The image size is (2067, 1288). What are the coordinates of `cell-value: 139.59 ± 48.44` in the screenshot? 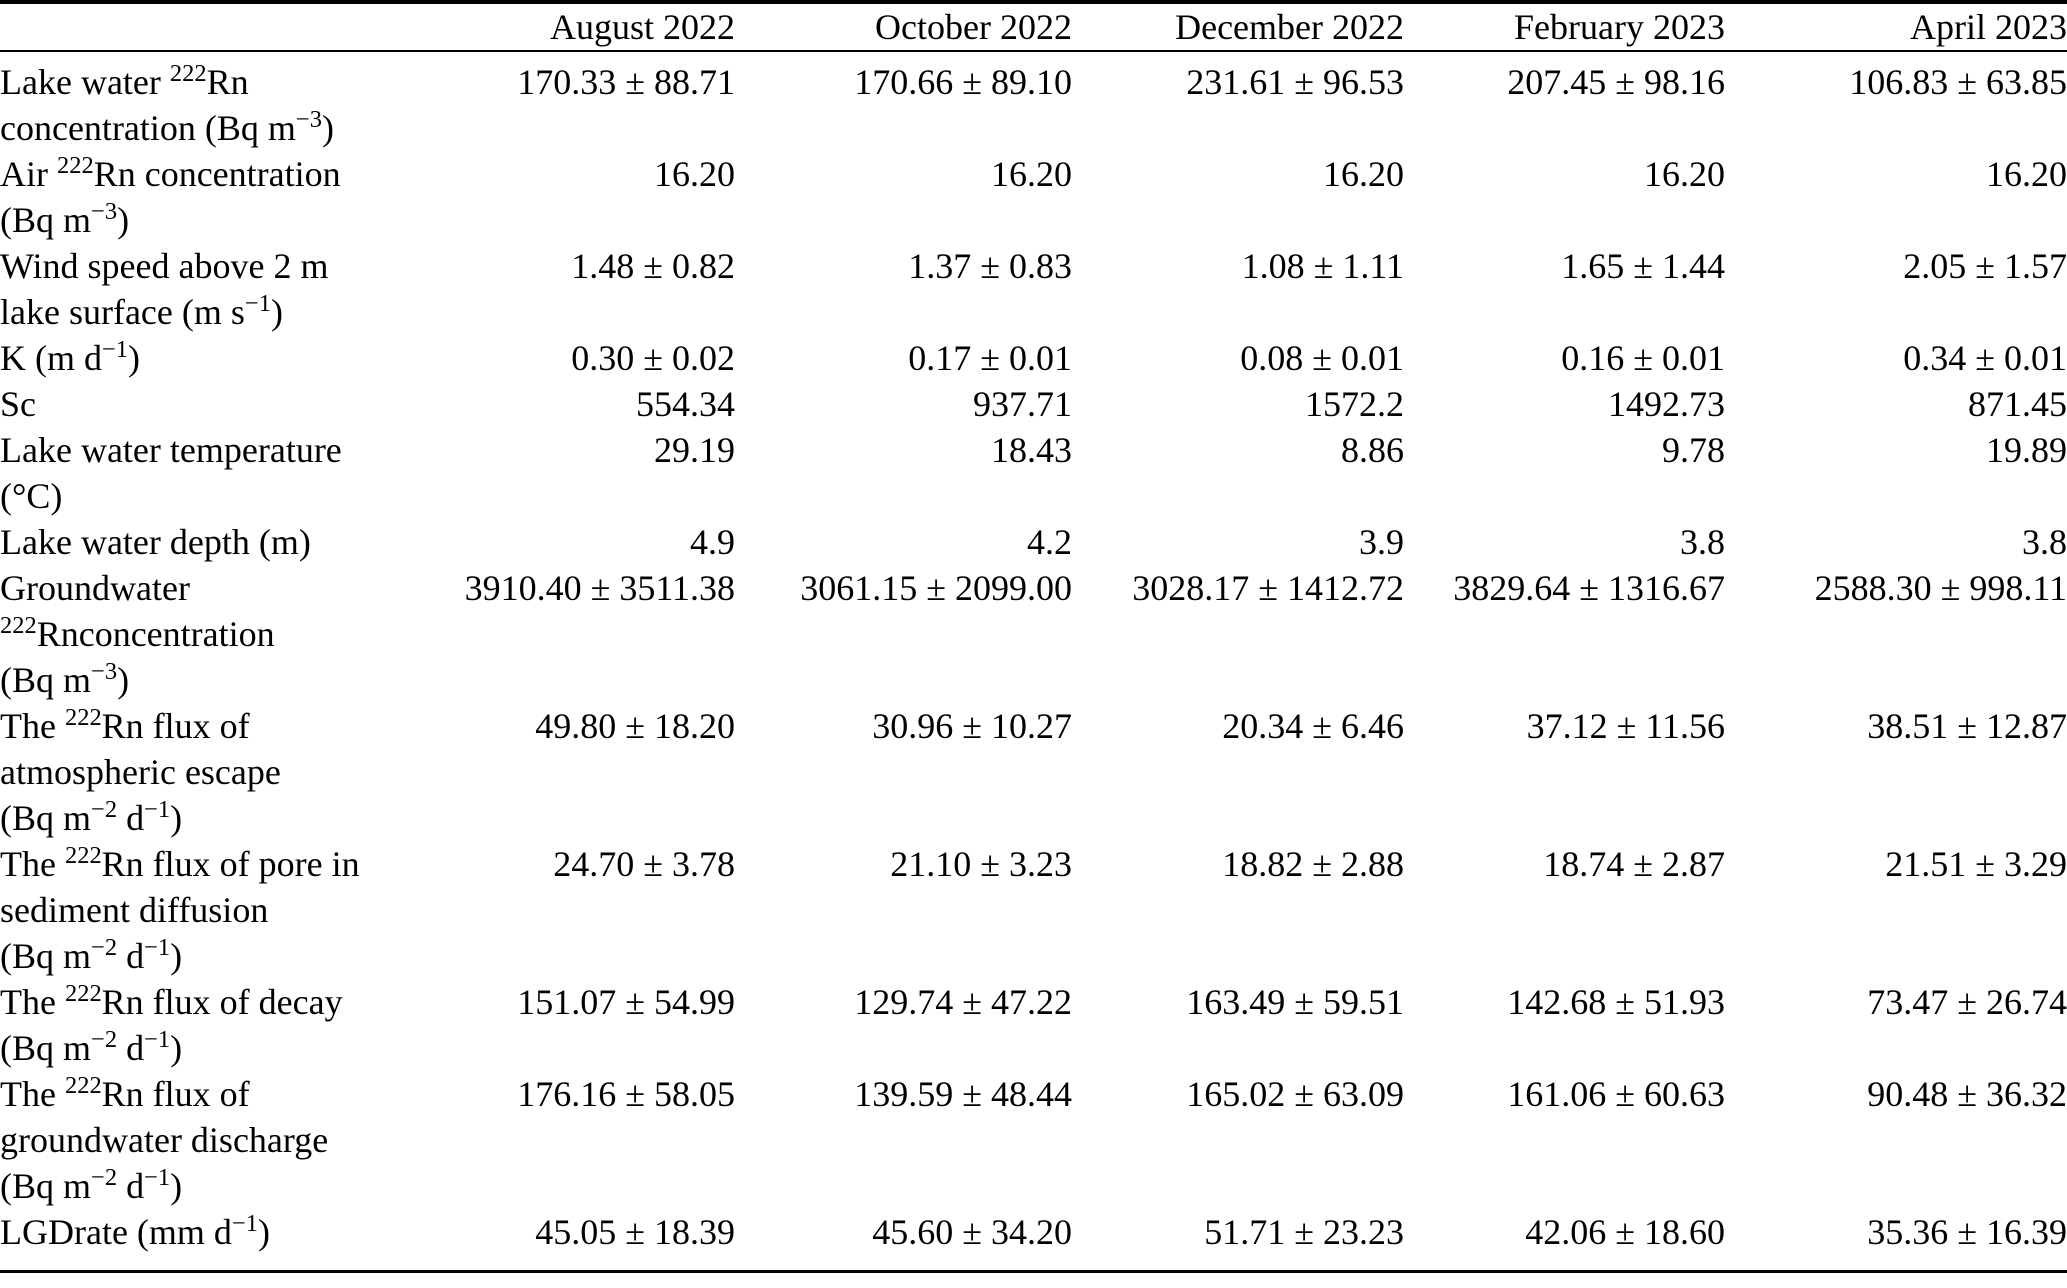 It's located at (963, 1094).